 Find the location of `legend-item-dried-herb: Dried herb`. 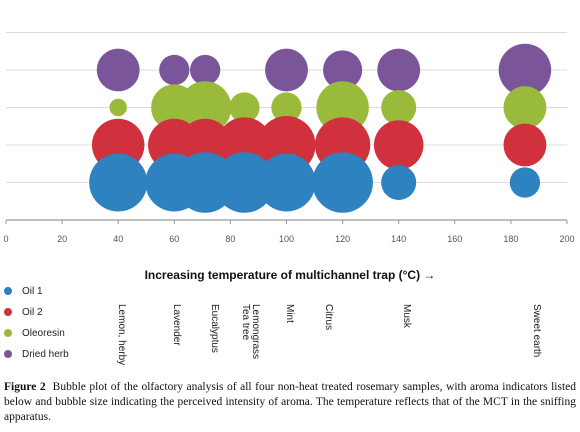

legend-item-dried-herb: Dried herb is located at coordinates (36, 354).